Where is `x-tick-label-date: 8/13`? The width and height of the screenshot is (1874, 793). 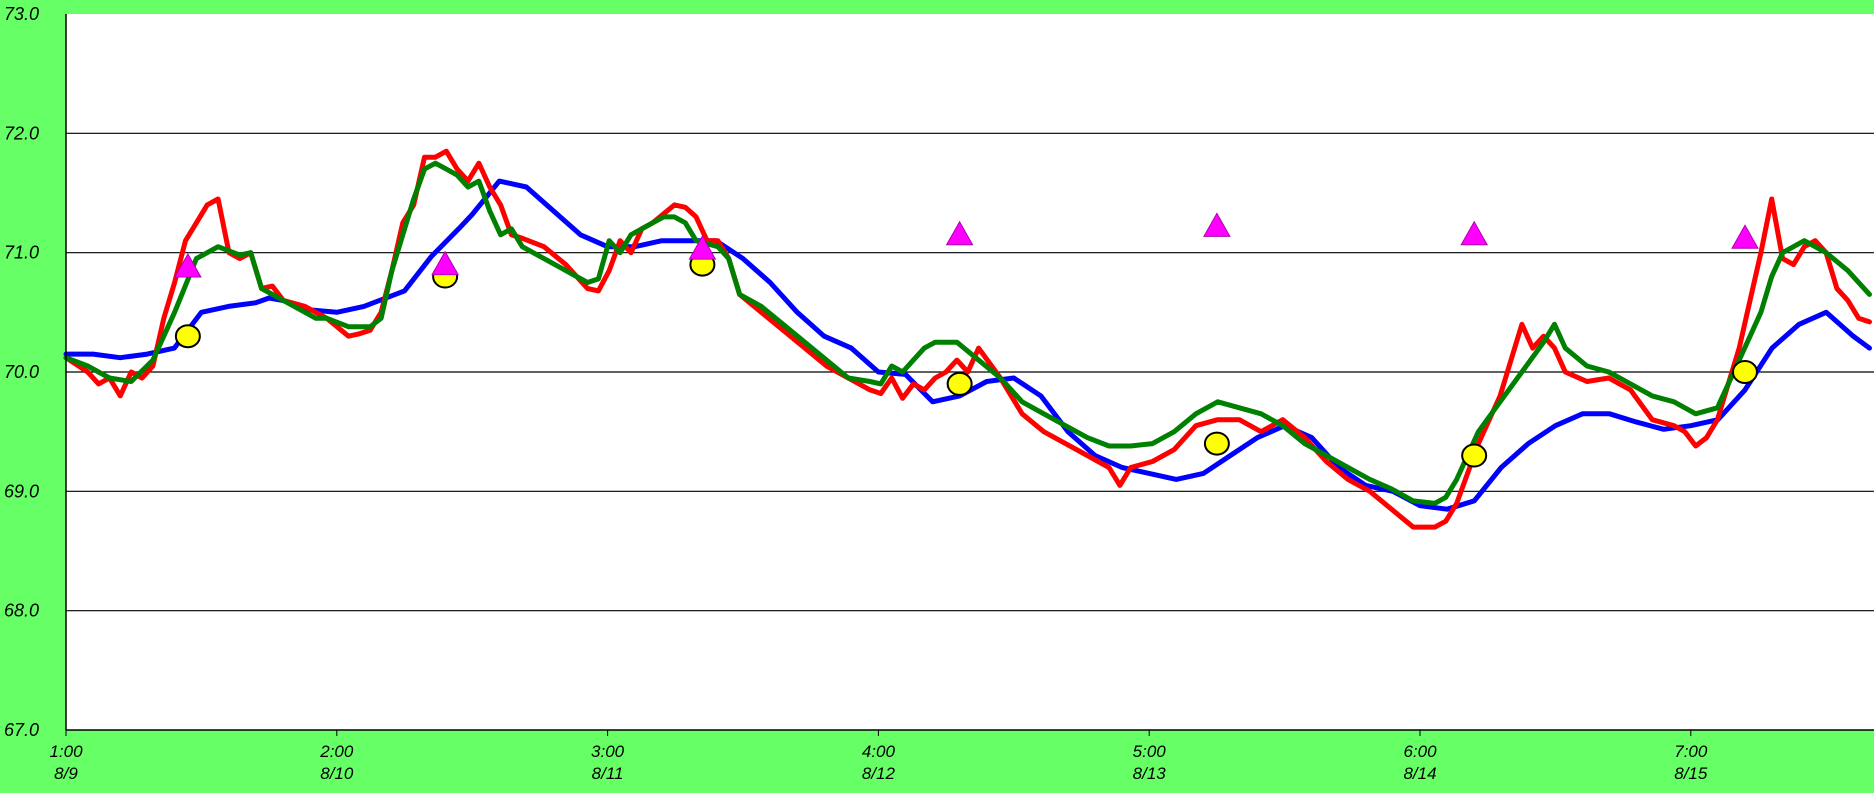 x-tick-label-date: 8/13 is located at coordinates (1150, 773).